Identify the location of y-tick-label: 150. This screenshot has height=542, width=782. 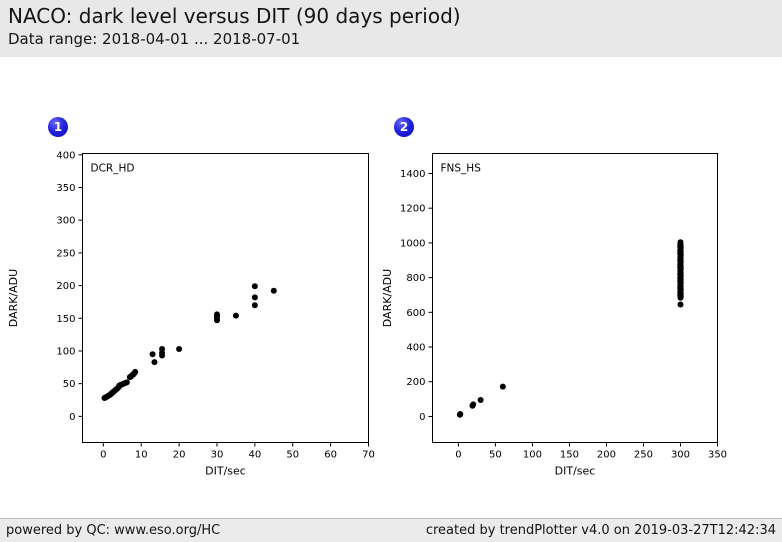
(65, 319).